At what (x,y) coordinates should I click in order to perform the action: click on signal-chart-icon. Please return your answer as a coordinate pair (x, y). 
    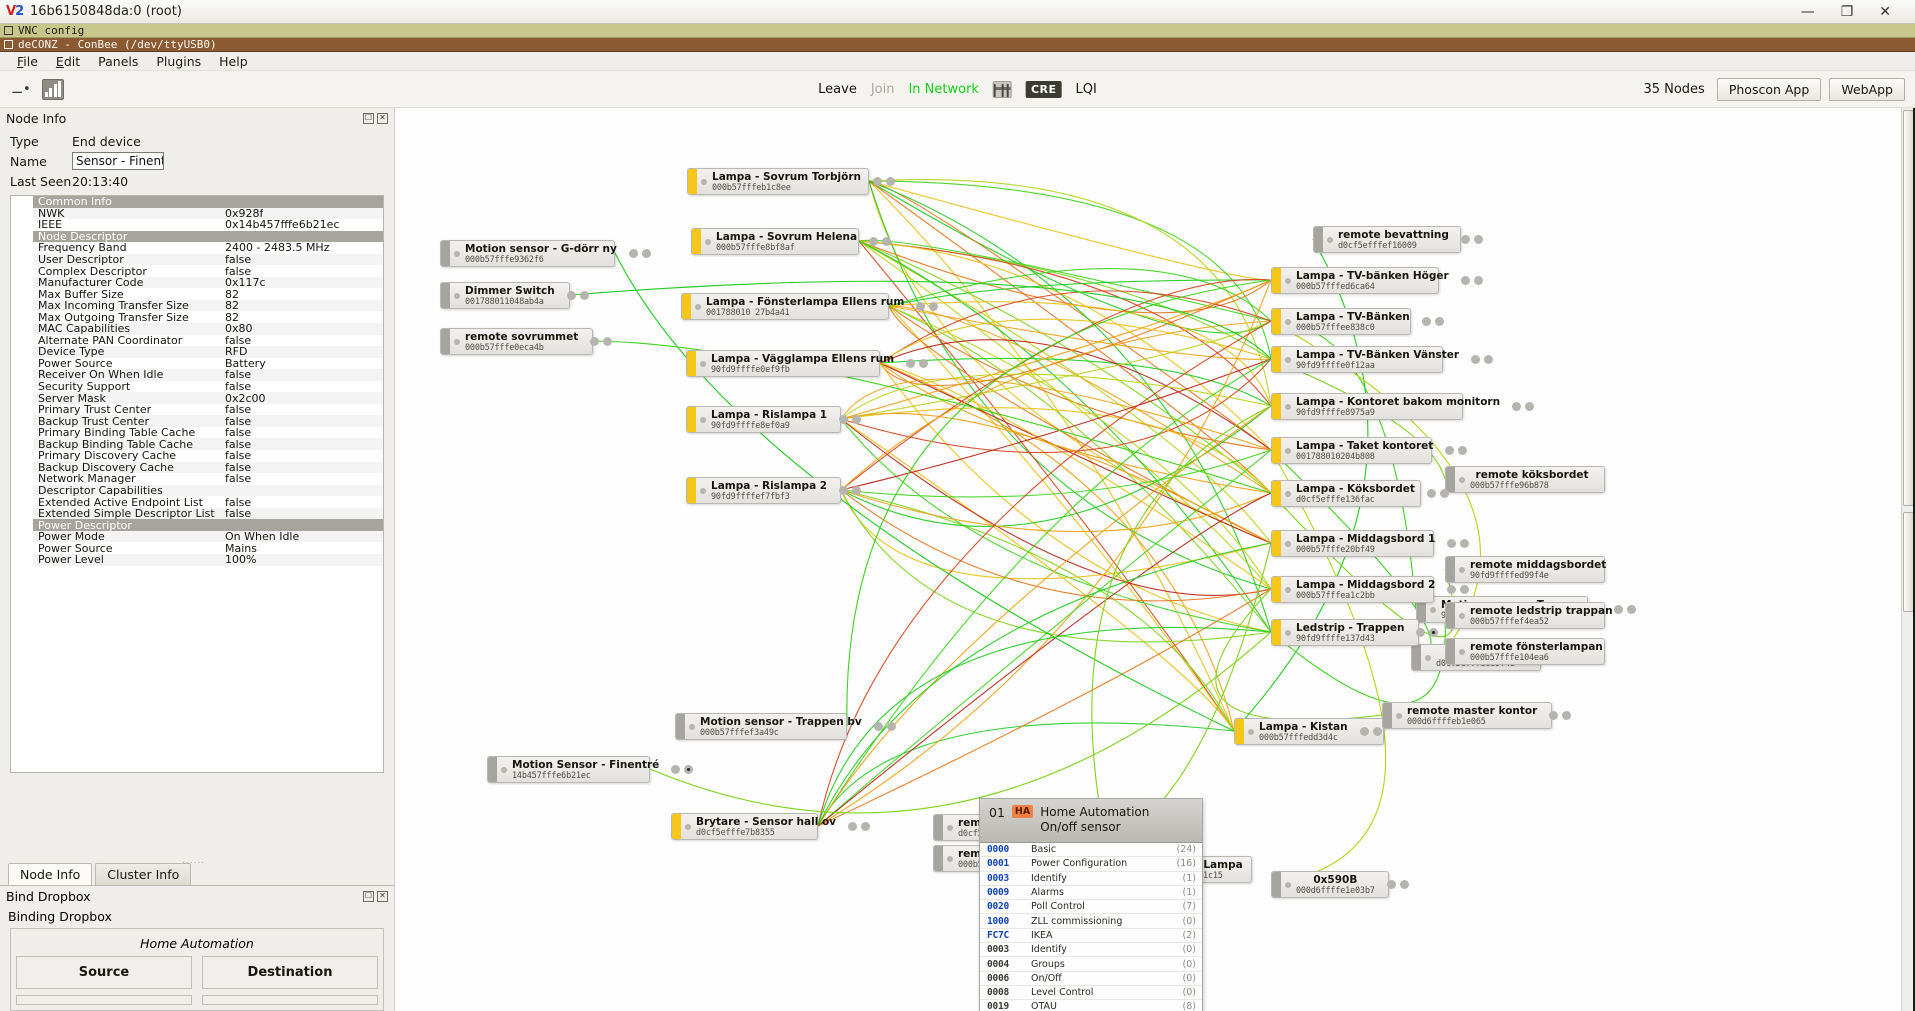
    Looking at the image, I should click on (53, 89).